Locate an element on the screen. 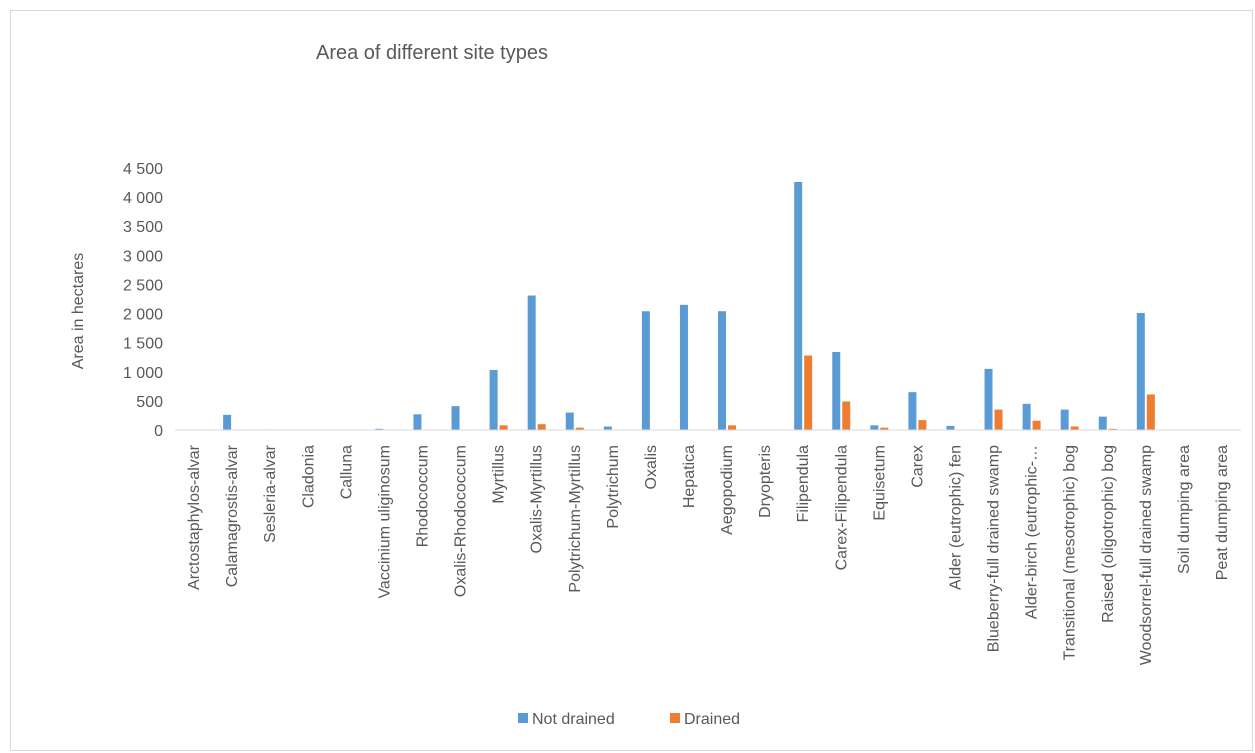  y-axis-title: Area in hectares is located at coordinates (78, 311).